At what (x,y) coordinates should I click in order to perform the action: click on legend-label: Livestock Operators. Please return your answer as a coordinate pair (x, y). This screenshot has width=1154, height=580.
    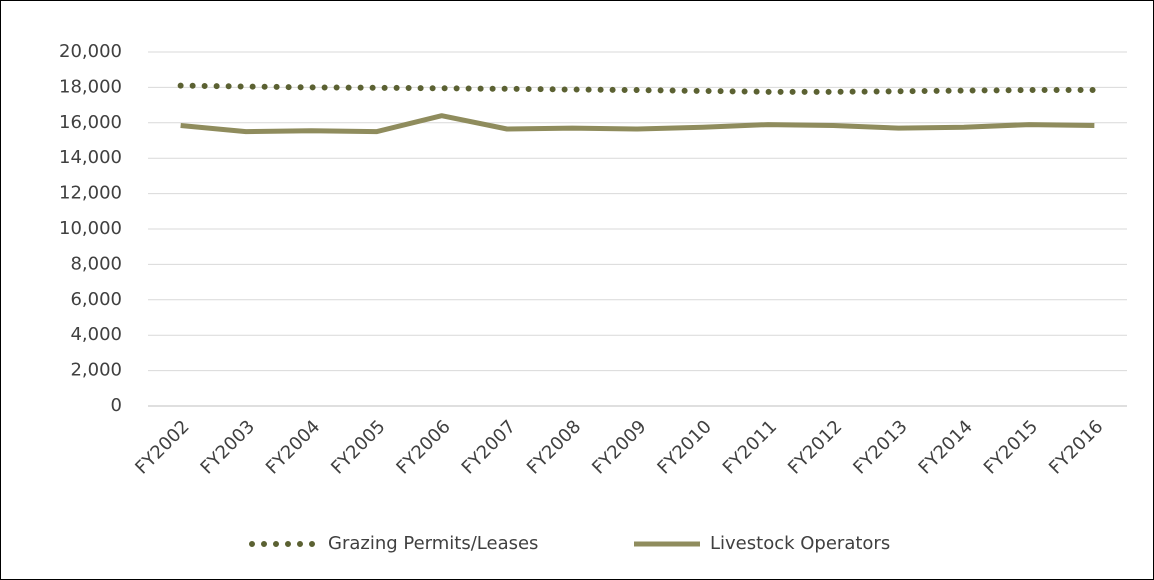
    Looking at the image, I should click on (800, 543).